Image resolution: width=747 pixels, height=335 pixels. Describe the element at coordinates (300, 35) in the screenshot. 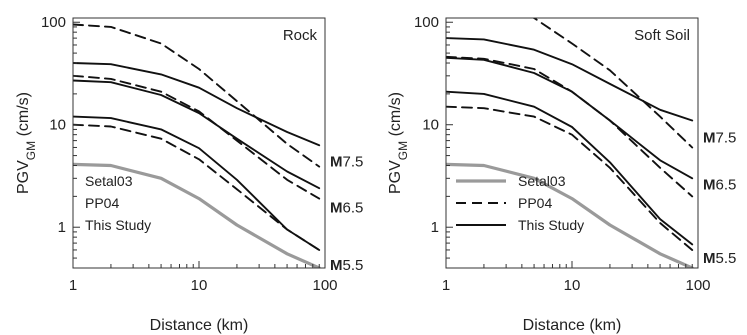

I see `panel-label: Rock` at that location.